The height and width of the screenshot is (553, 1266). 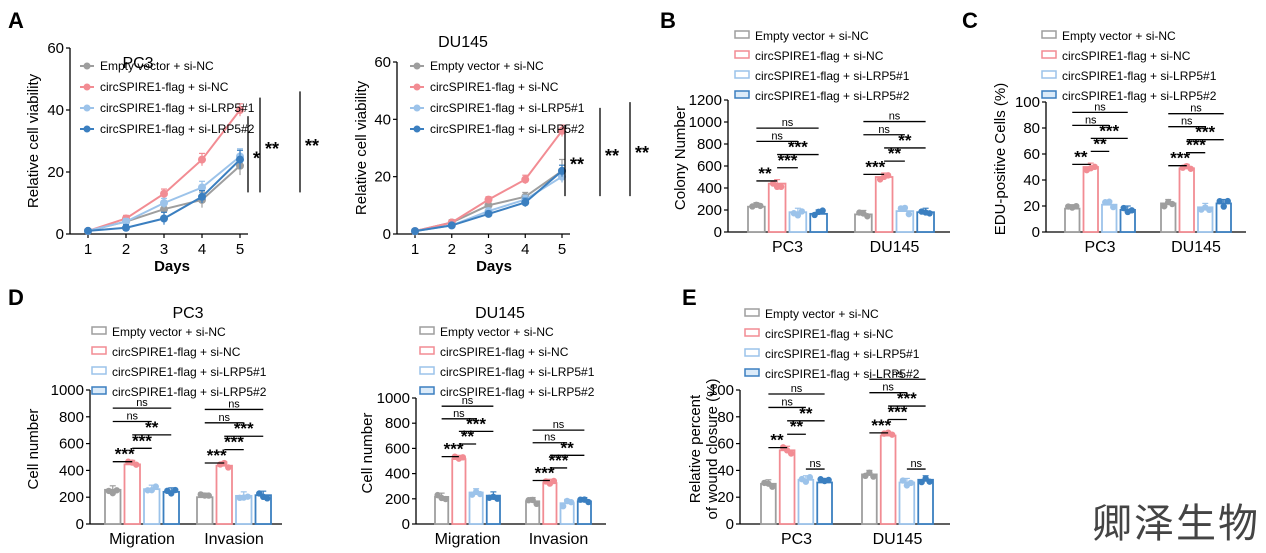 I want to click on y-axis-label: of wound closure (%), so click(x=712, y=449).